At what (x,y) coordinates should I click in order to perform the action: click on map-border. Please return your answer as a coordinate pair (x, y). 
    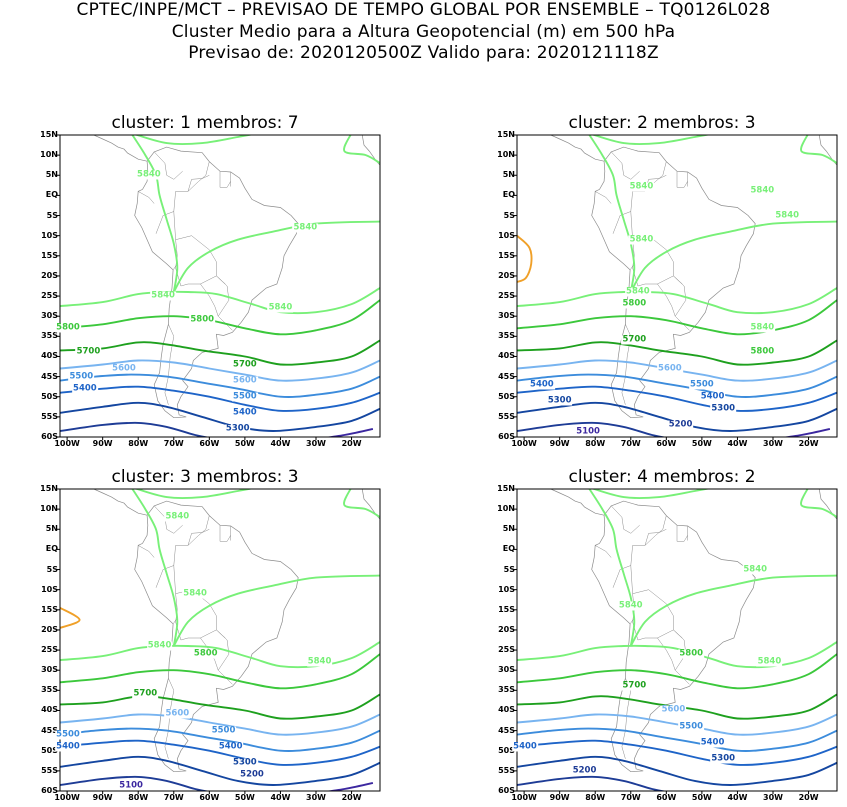
    Looking at the image, I should click on (677, 640).